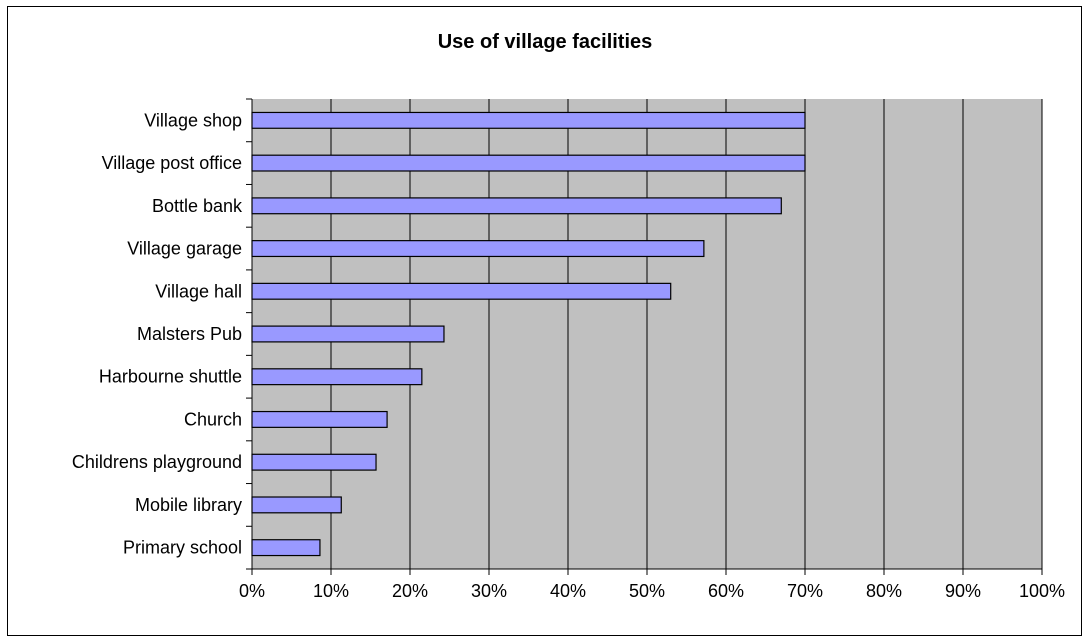 The width and height of the screenshot is (1090, 642). What do you see at coordinates (170, 377) in the screenshot?
I see `category-label-6: Harbourne shuttle` at bounding box center [170, 377].